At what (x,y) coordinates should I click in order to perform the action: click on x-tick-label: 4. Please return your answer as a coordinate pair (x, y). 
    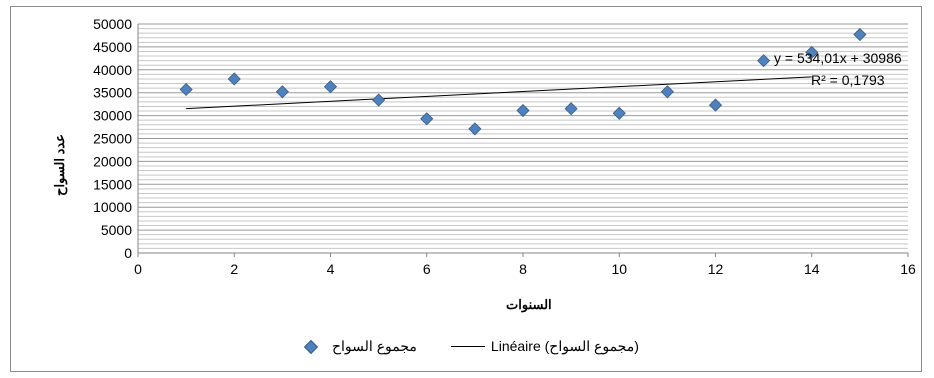
    Looking at the image, I should click on (331, 269).